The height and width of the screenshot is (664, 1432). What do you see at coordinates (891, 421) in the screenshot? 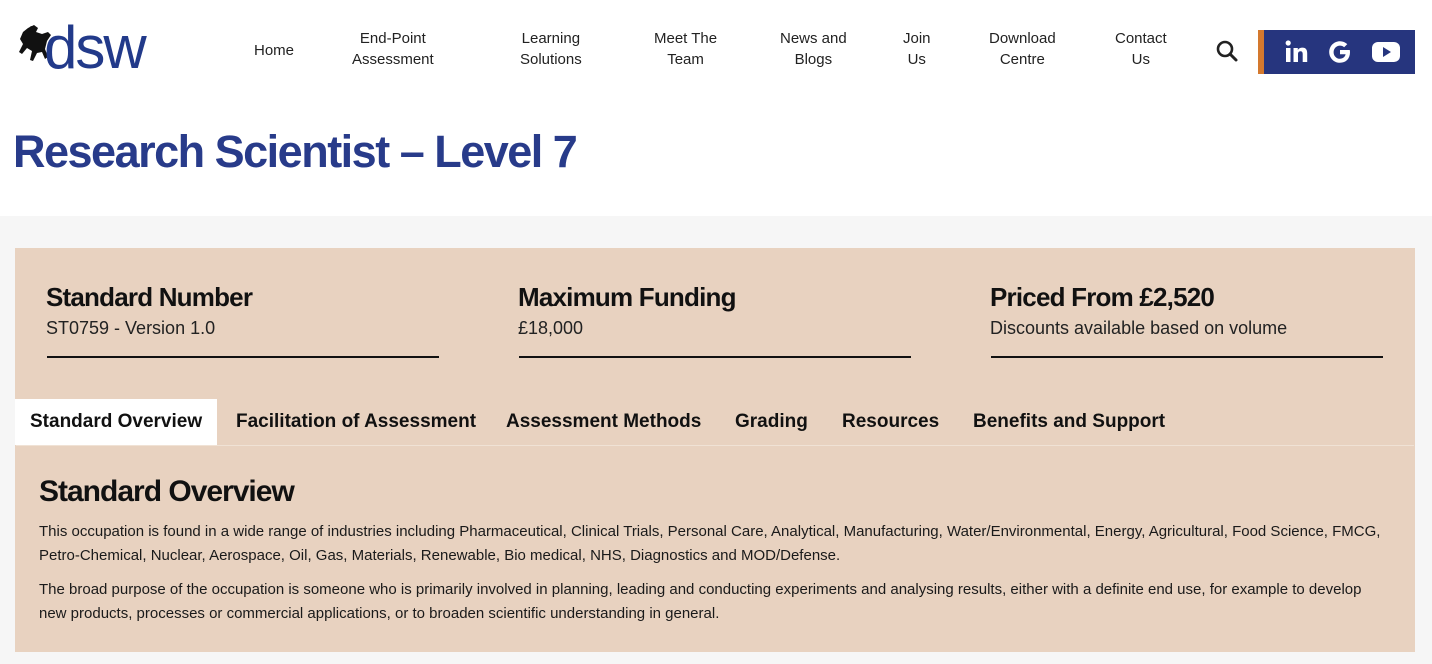
I see `tab-resources: Resources` at bounding box center [891, 421].